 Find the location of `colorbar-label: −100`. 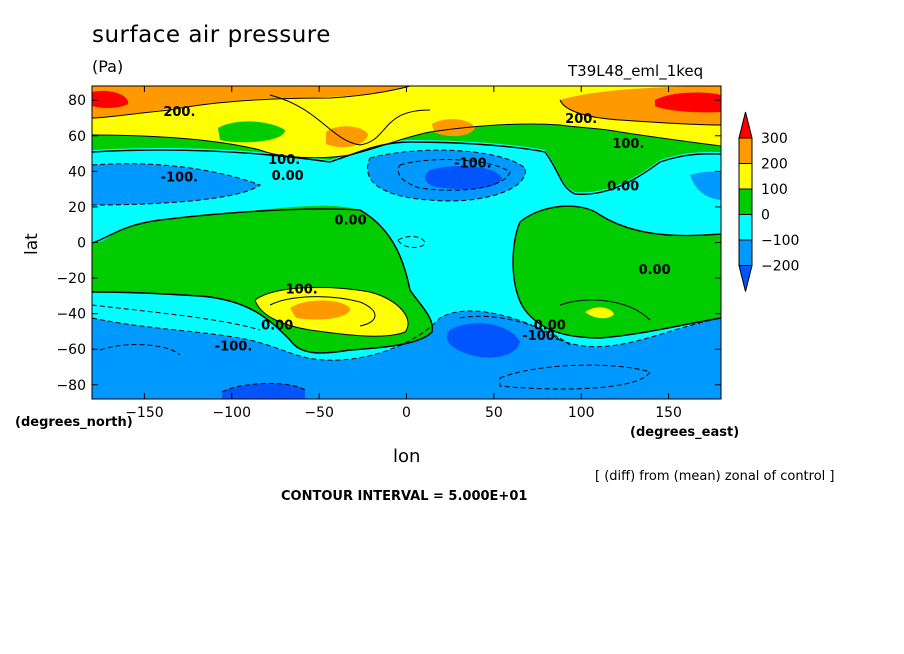

colorbar-label: −100 is located at coordinates (780, 241).